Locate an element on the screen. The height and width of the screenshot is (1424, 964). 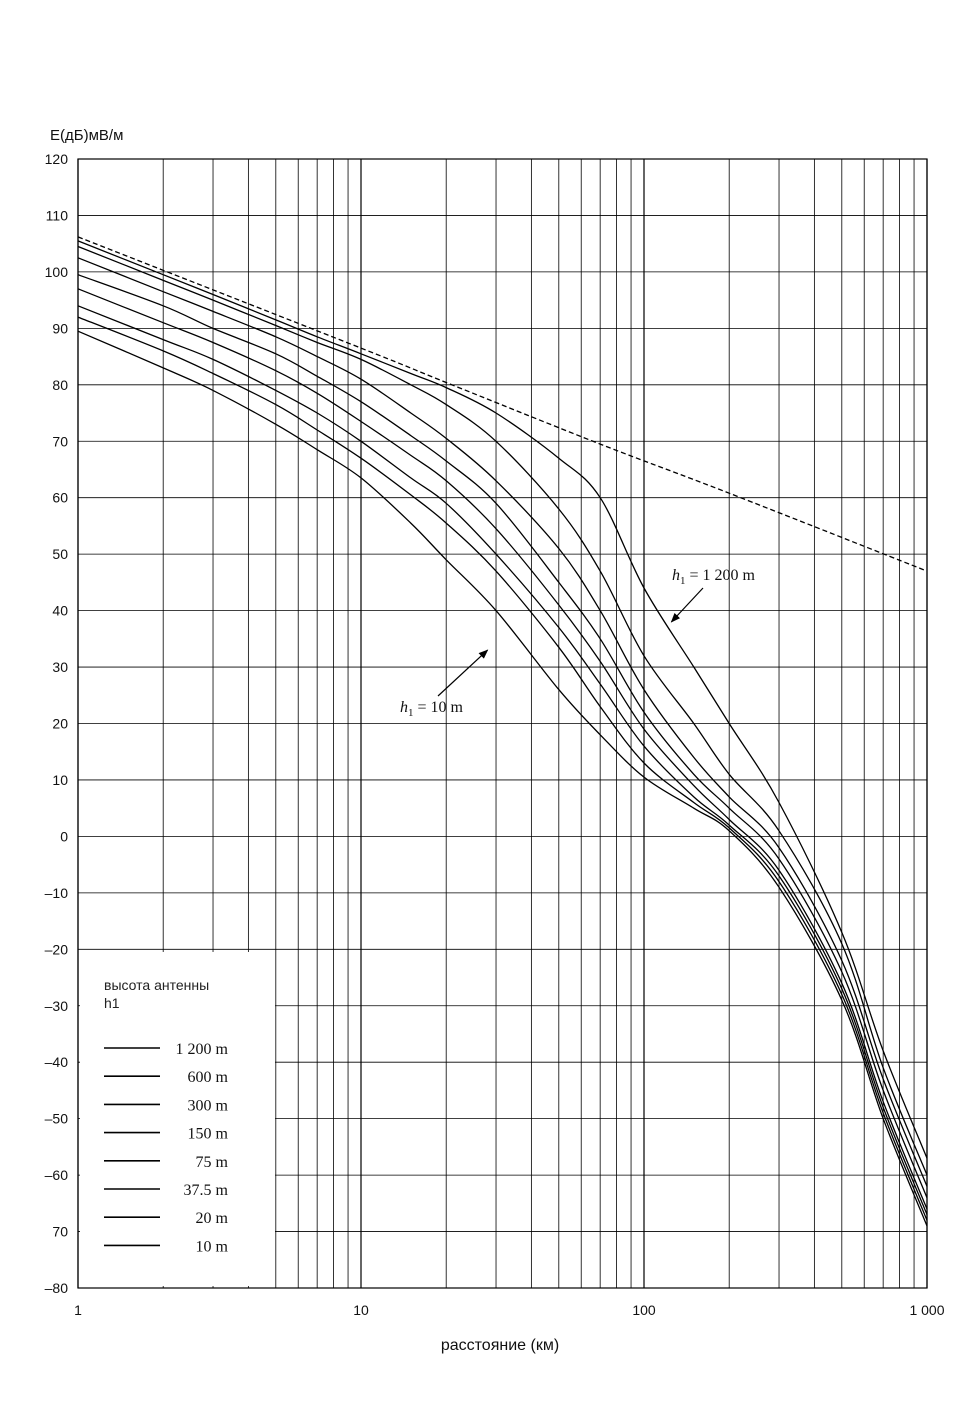
y-tick-label: 120 is located at coordinates (57, 159).